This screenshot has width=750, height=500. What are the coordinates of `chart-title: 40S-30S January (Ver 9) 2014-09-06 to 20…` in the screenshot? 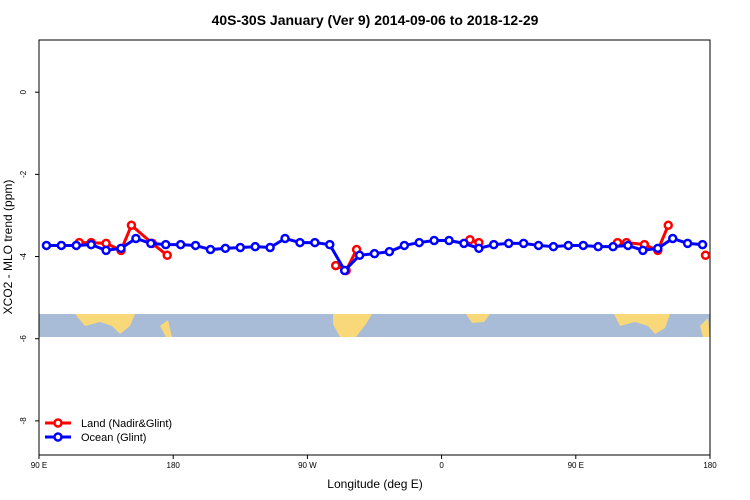 It's located at (375, 20).